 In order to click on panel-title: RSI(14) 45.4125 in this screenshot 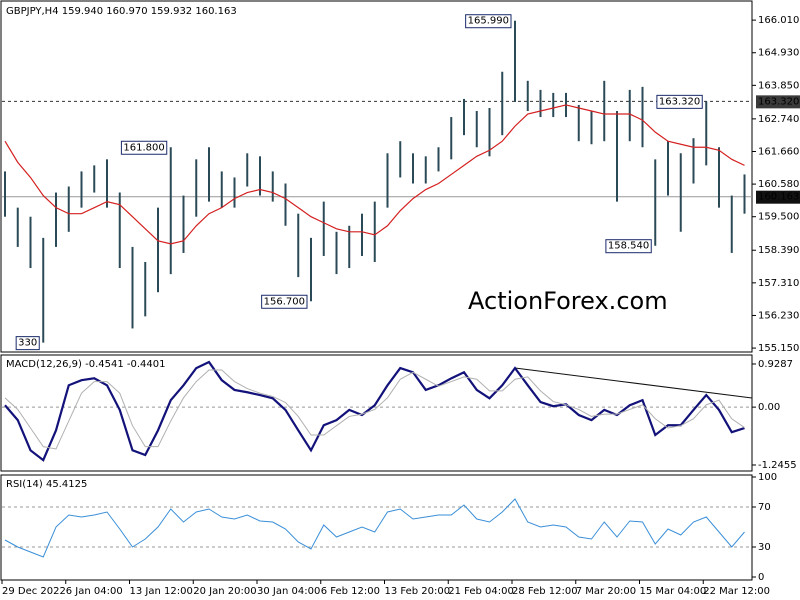, I will do `click(46, 484)`.